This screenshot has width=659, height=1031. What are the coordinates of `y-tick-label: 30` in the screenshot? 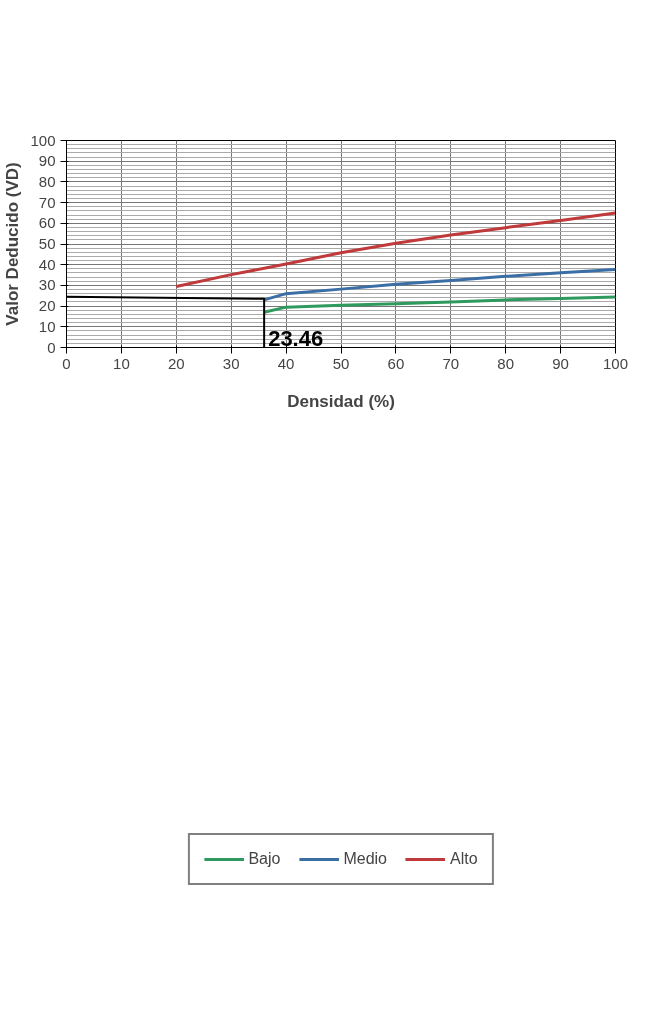 It's located at (47, 285).